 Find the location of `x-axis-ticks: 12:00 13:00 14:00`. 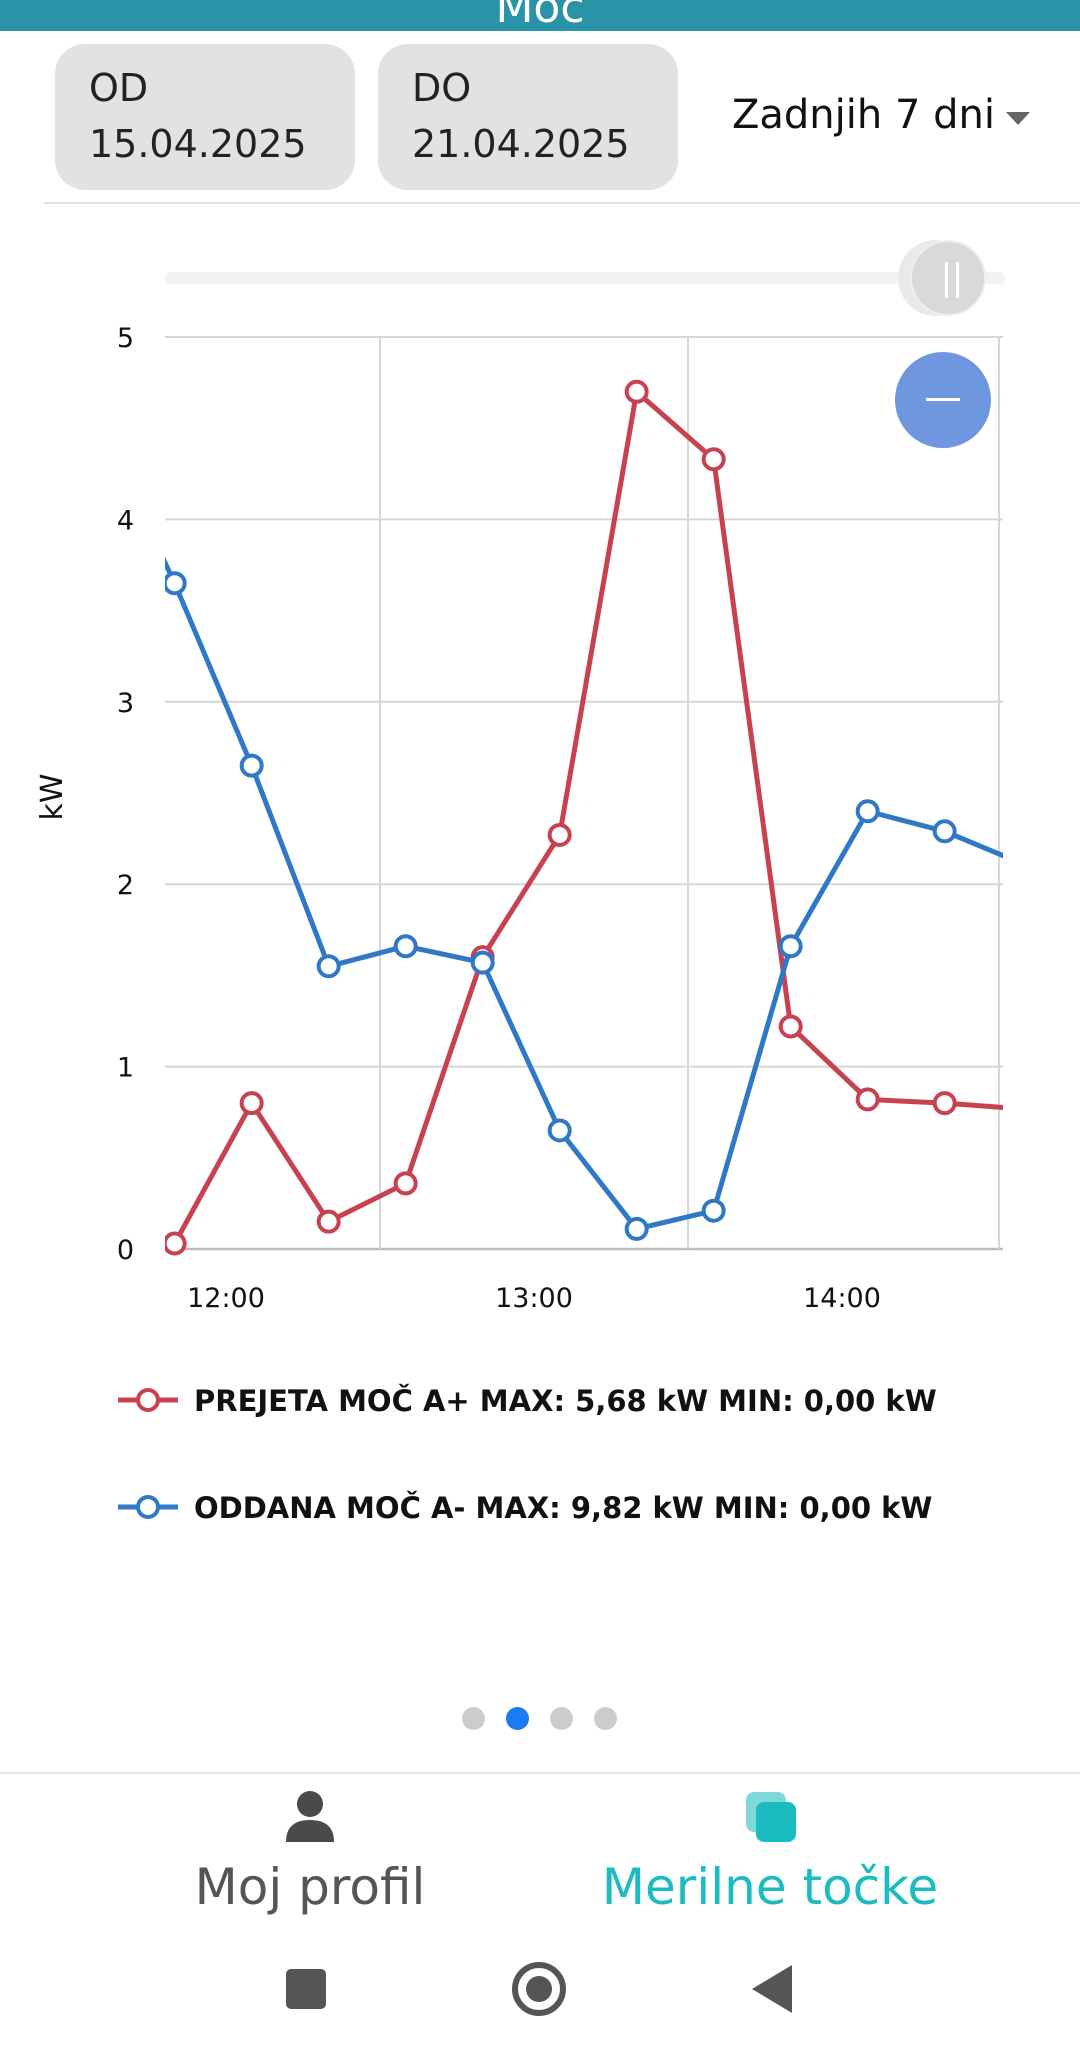

x-axis-ticks: 12:00 13:00 14:00 is located at coordinates (534, 1298).